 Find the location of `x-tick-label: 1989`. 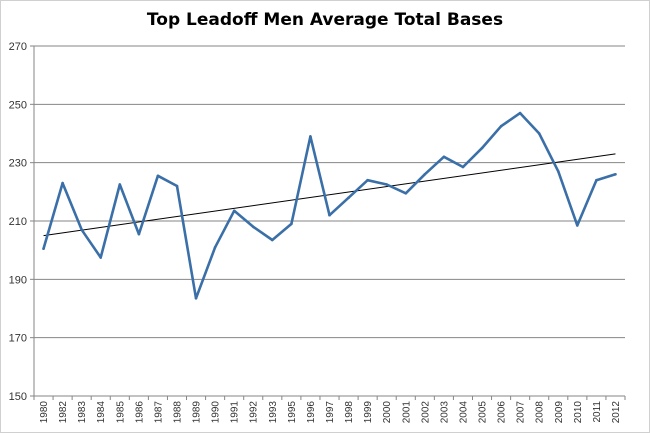

x-tick-label: 1989 is located at coordinates (197, 412).